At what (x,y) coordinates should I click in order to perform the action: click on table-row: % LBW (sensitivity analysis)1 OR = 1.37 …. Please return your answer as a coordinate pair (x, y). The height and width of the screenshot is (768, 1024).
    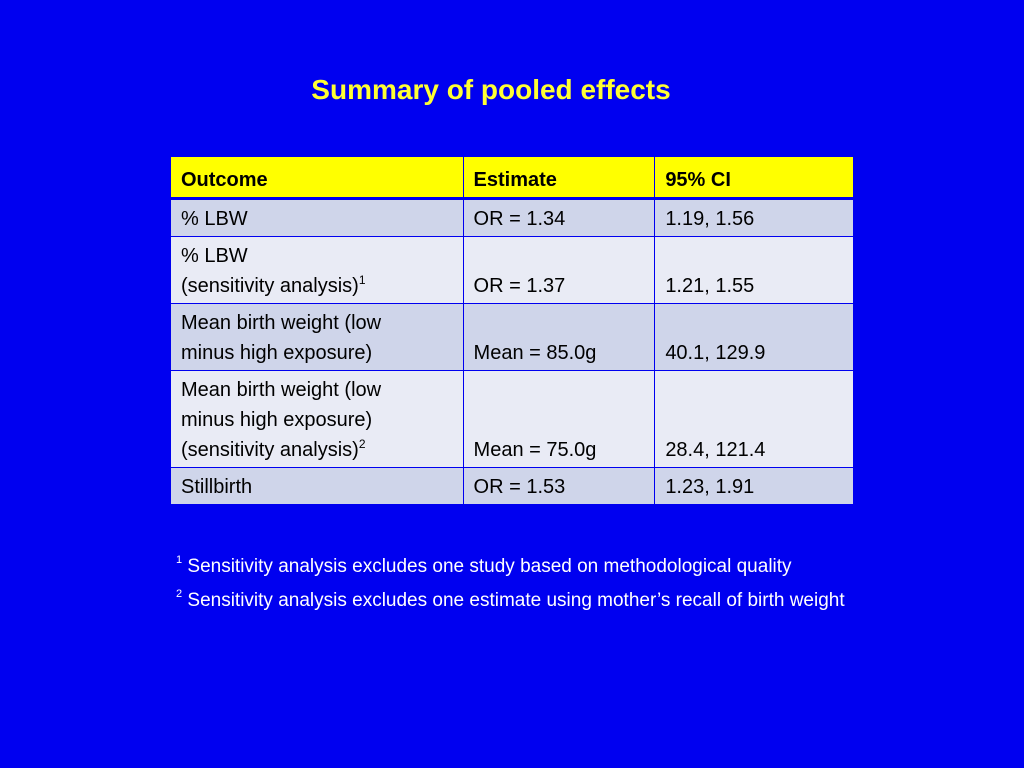
    Looking at the image, I should click on (512, 270).